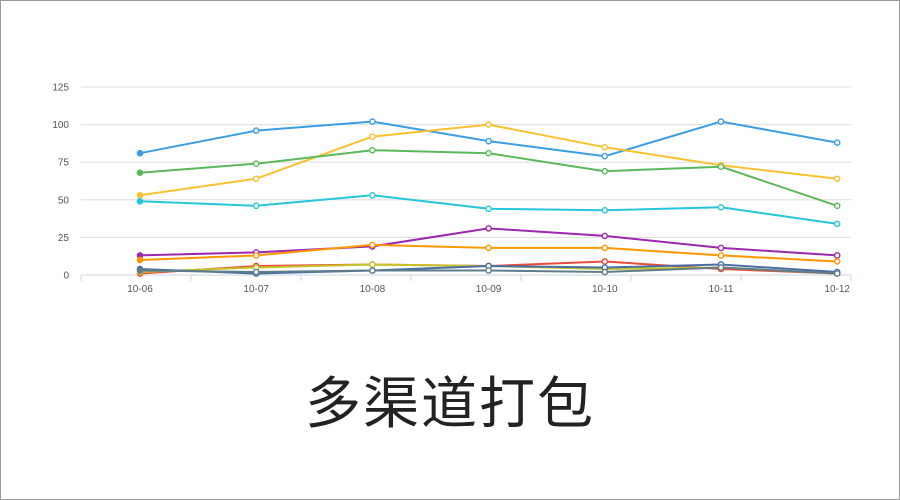  I want to click on x-tick-label-10-08: 10-08, so click(373, 289).